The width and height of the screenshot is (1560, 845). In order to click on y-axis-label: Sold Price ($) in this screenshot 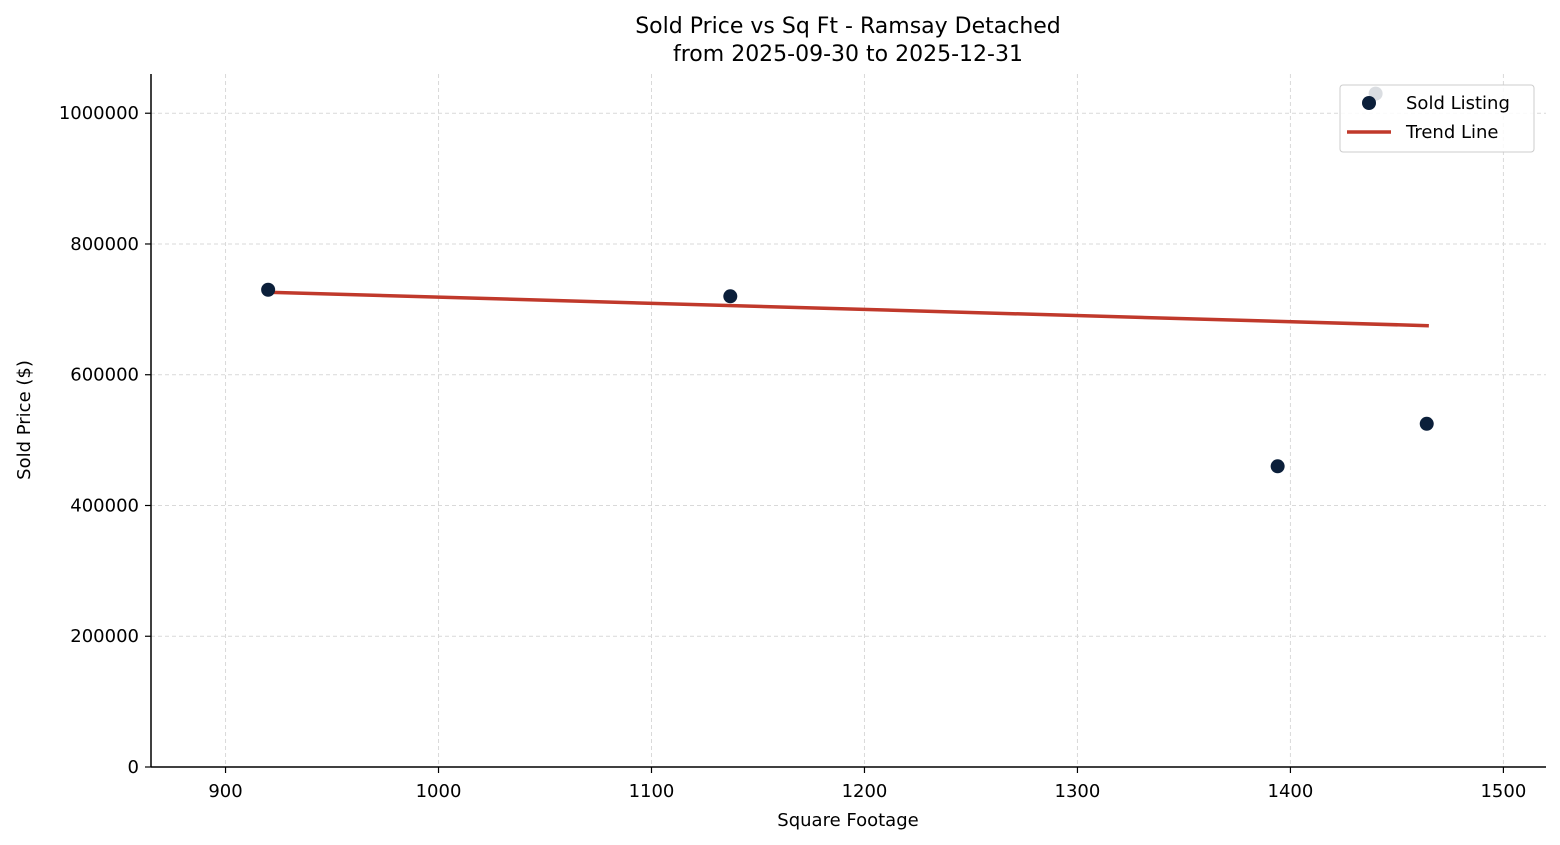, I will do `click(24, 420)`.